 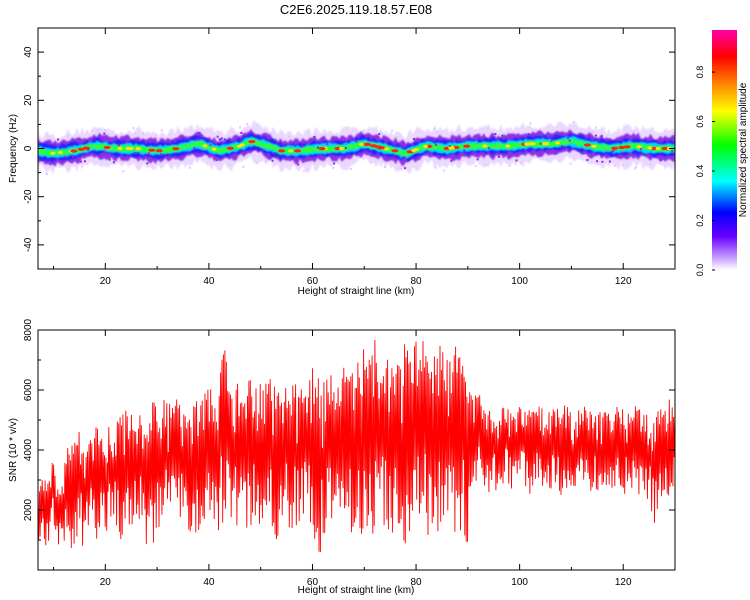 I want to click on spectrogram-x-label: Height of straight line (km), so click(x=356, y=291).